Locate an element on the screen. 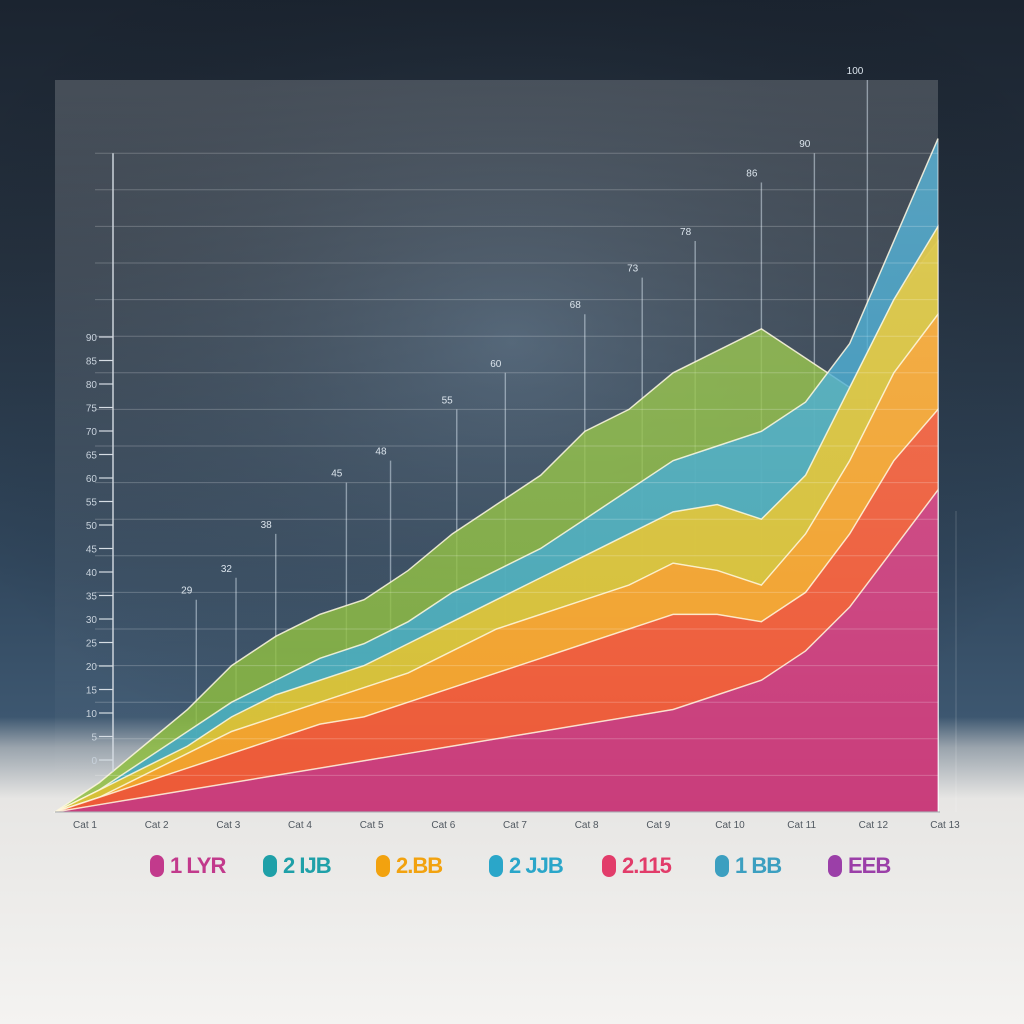 The height and width of the screenshot is (1024, 1024). x-tick-label-2: Cat 2 is located at coordinates (157, 825).